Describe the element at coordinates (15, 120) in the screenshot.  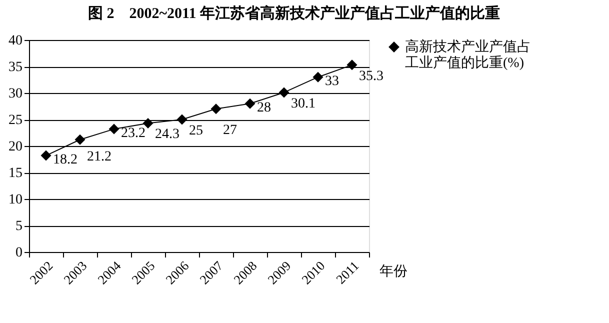
I see `y-tick-label: 25` at that location.